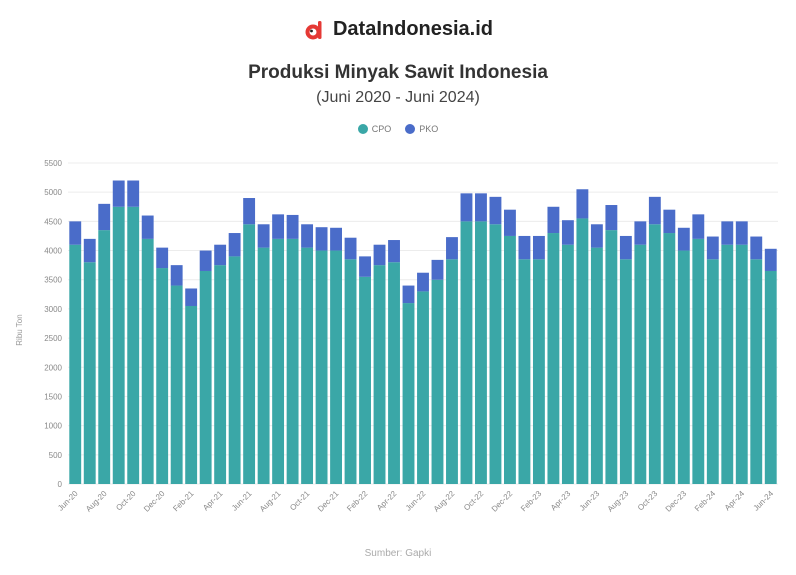  What do you see at coordinates (374, 129) in the screenshot?
I see `legend-item-cpo: CPO` at bounding box center [374, 129].